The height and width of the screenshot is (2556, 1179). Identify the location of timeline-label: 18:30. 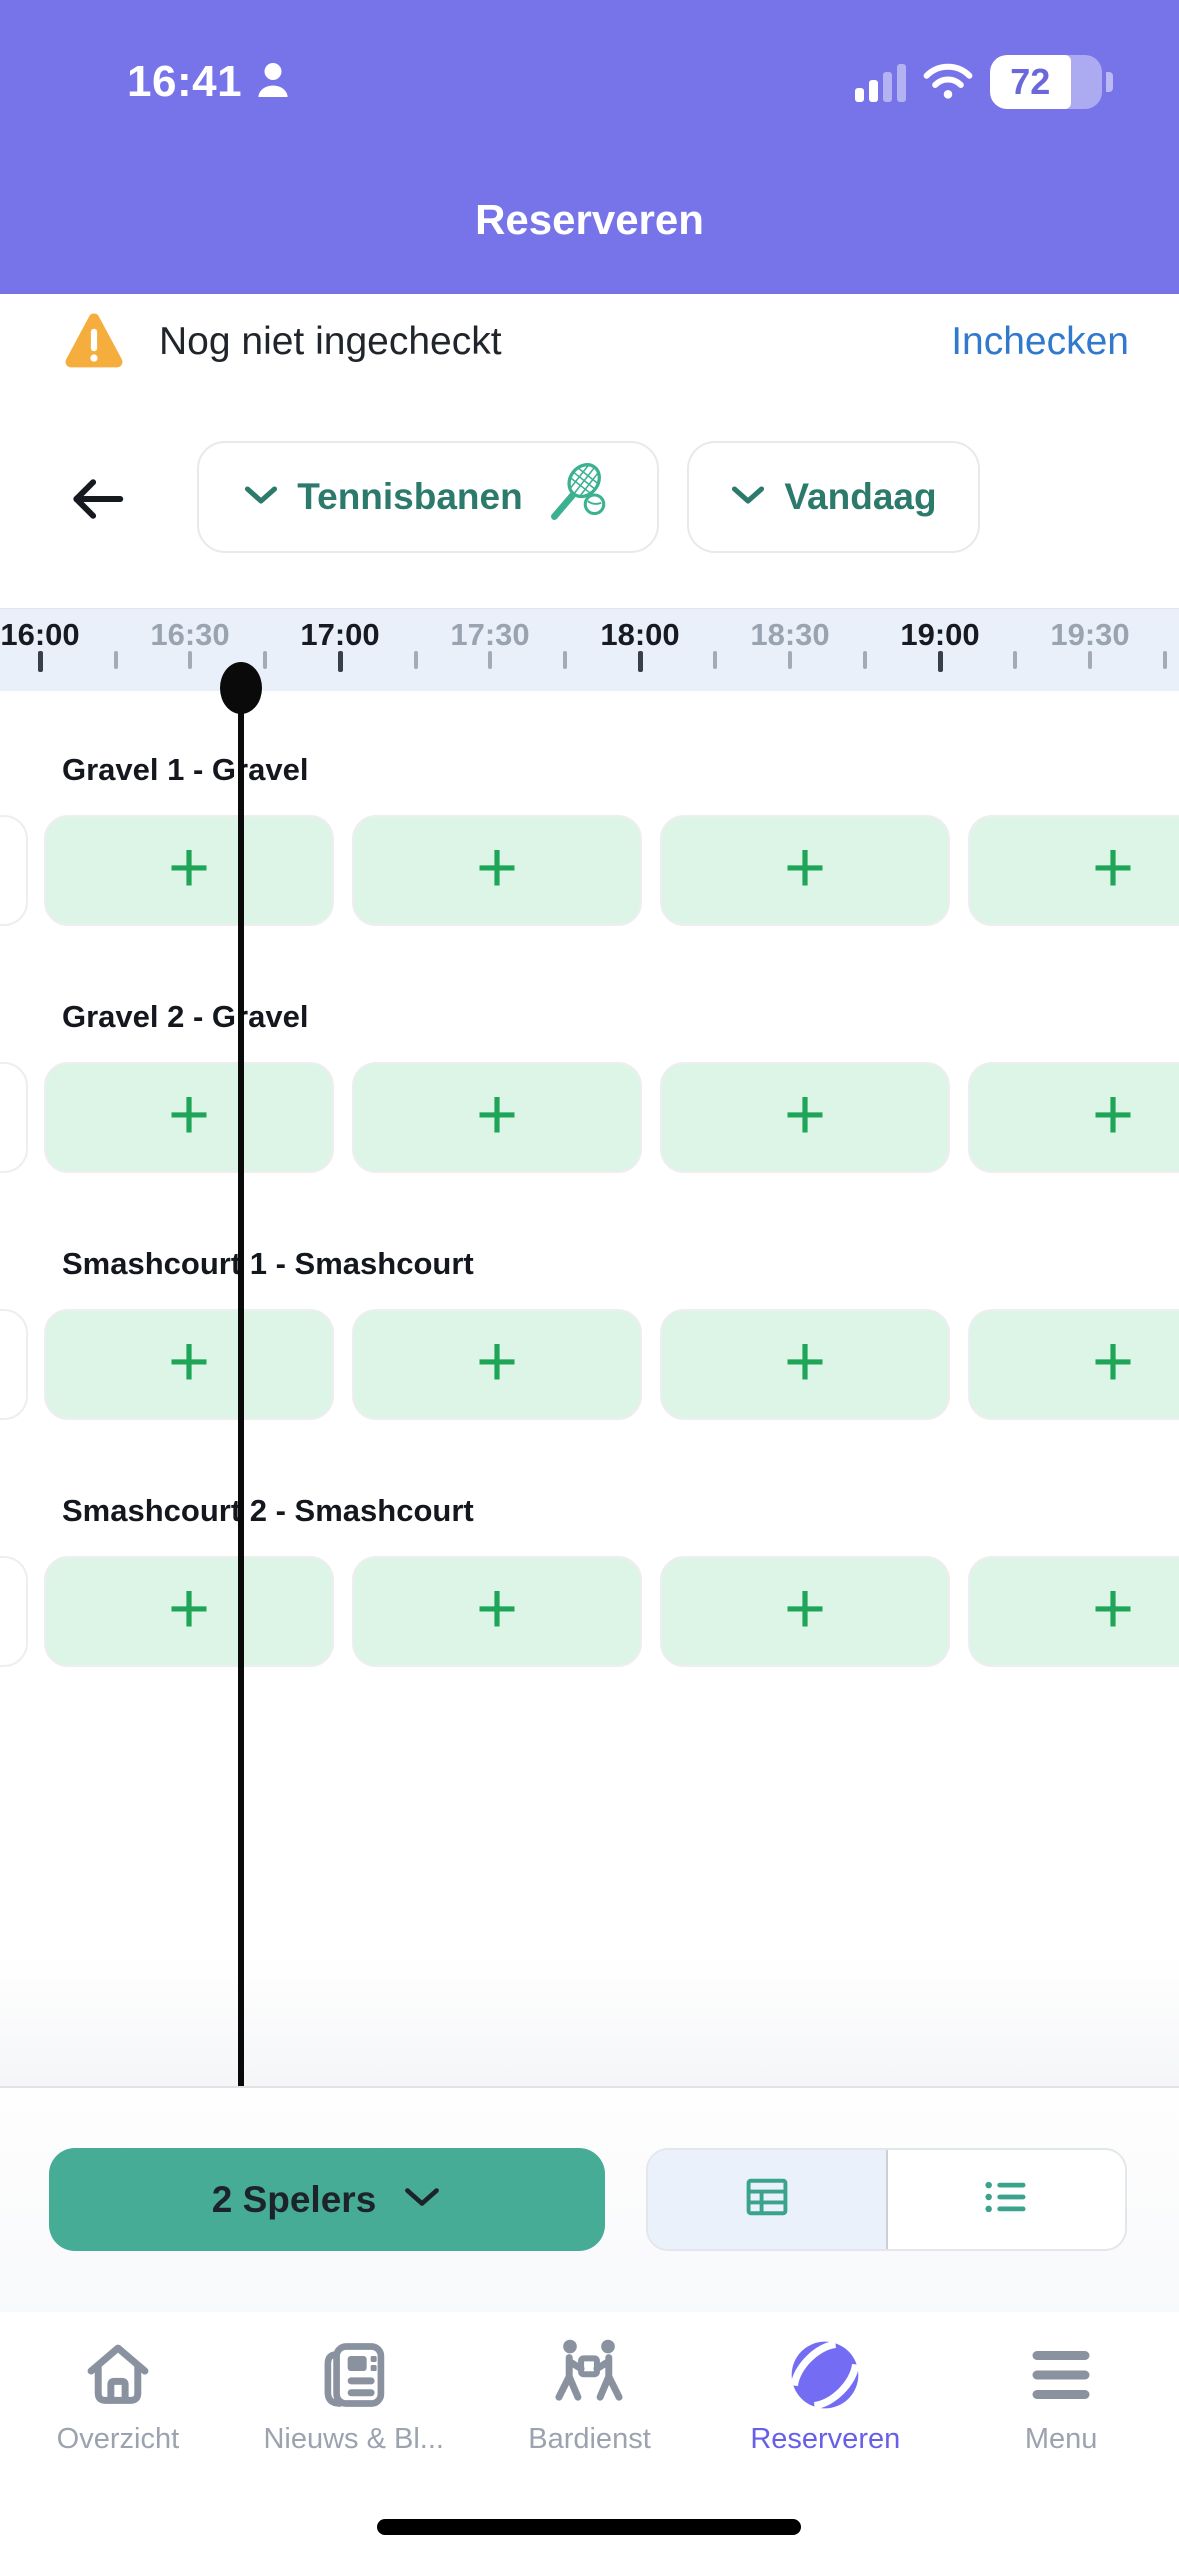
(790, 634).